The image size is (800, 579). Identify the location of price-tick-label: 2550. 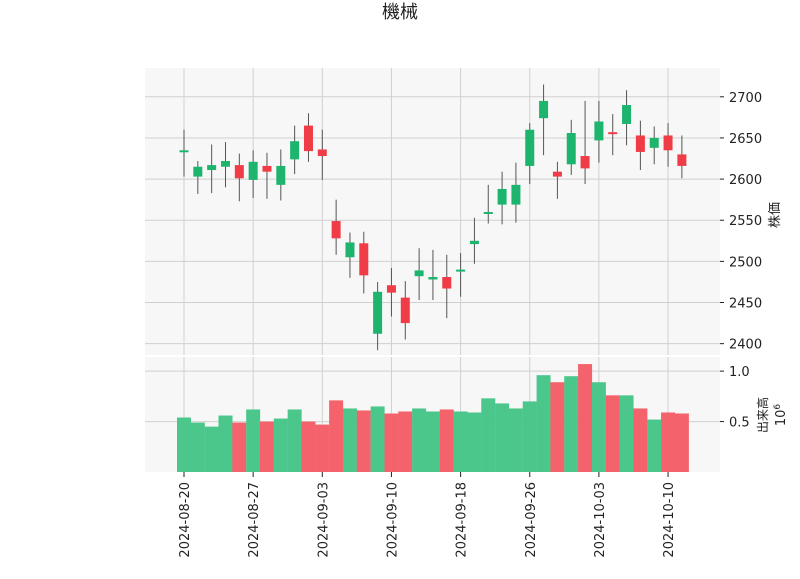
(745, 221).